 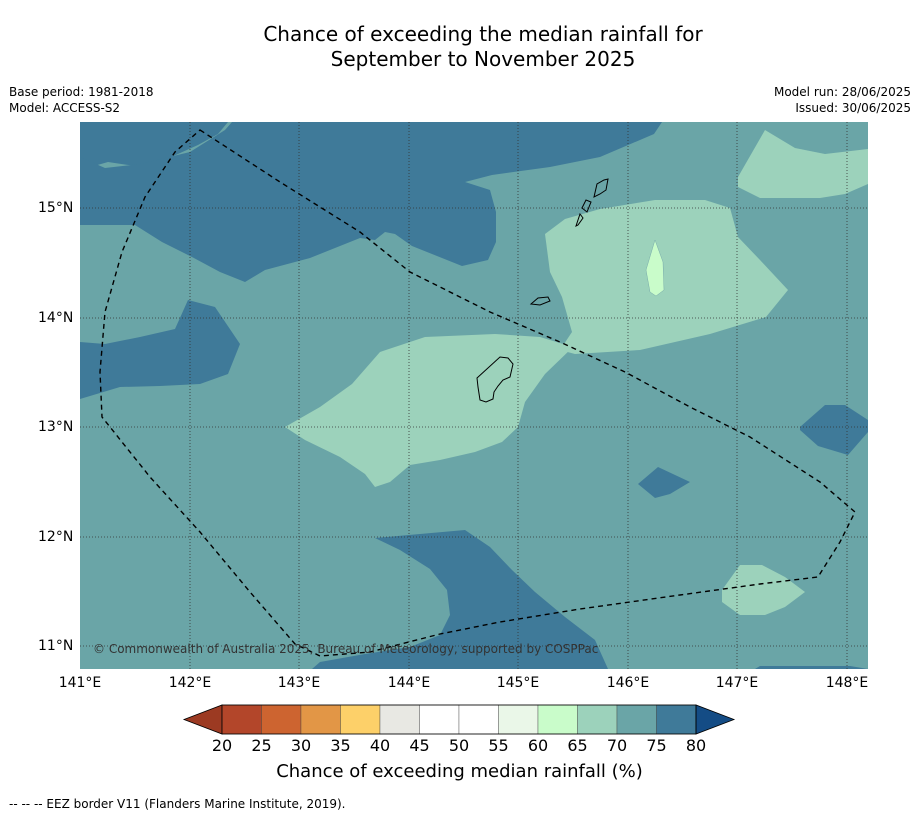 I want to click on issued-date: Issued: 30/06/2025, so click(x=853, y=108).